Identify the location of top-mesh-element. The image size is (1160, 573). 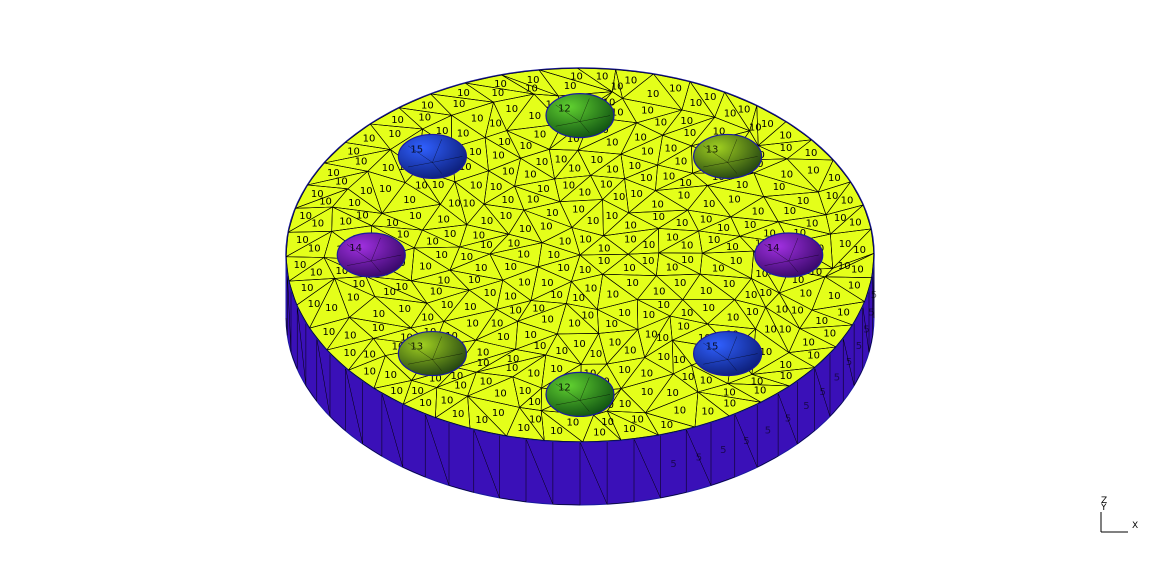
(681, 198).